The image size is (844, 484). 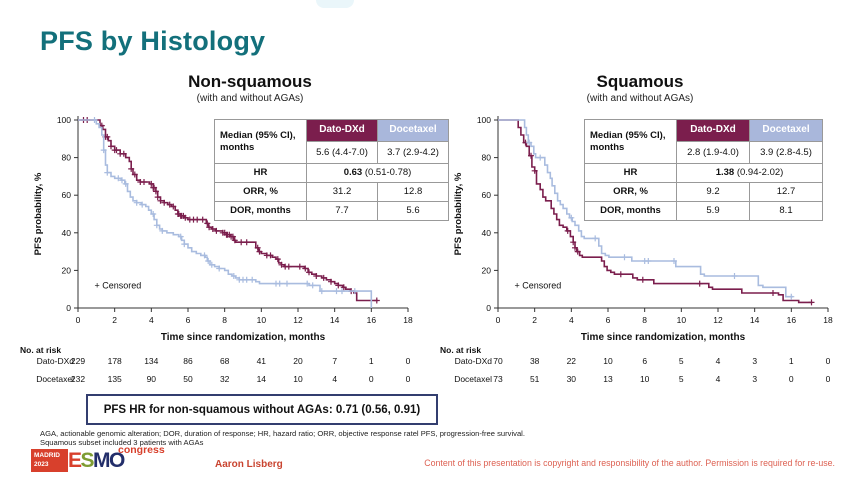 What do you see at coordinates (487, 270) in the screenshot?
I see `y-tick-label: 20` at bounding box center [487, 270].